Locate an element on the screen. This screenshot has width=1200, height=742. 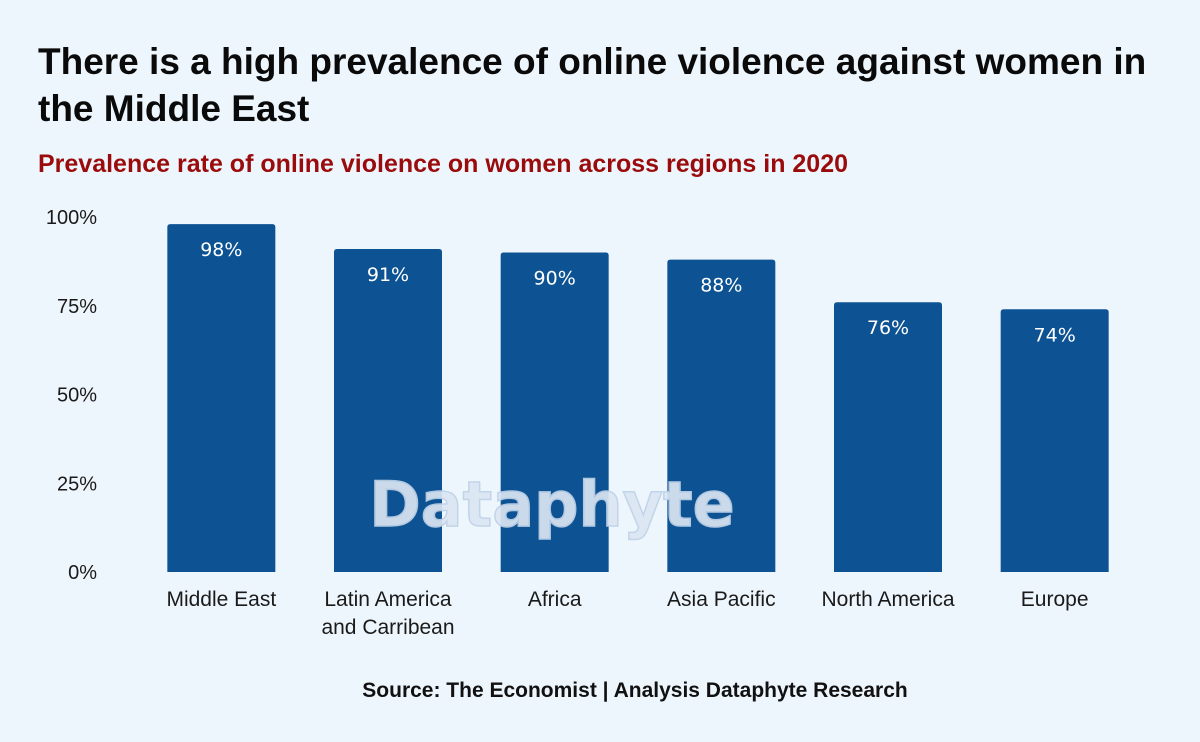
watermark-layer: Dataphyte is located at coordinates (552, 504).